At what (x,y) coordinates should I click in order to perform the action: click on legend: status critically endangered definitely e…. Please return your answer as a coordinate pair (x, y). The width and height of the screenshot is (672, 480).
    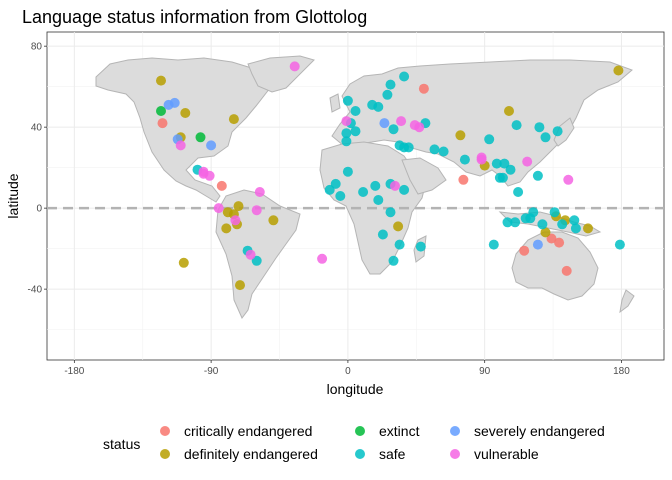
    Looking at the image, I should click on (354, 442).